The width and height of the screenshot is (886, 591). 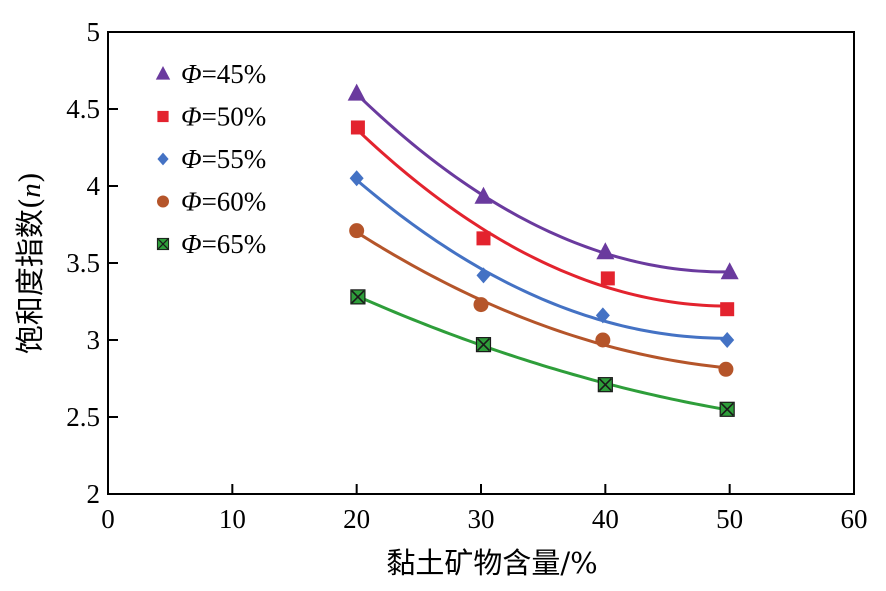 I want to click on legend-series-name: =50%, so click(x=234, y=117).